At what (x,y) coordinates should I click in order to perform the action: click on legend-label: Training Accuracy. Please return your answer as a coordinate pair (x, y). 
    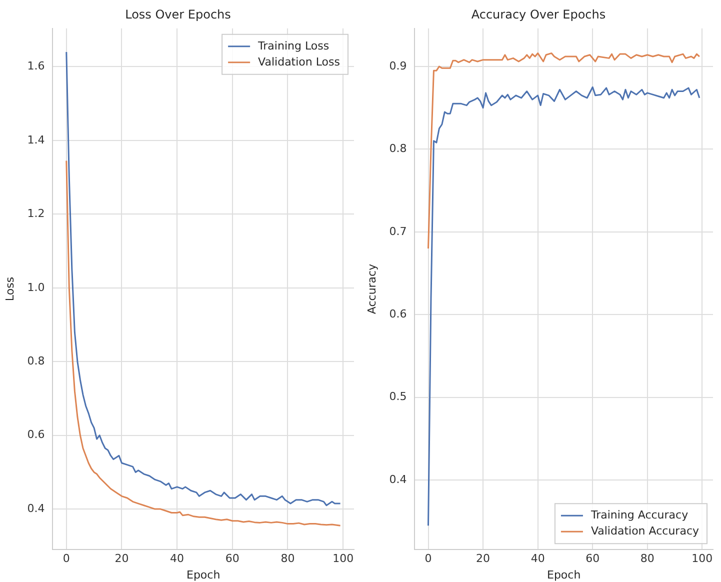
    Looking at the image, I should click on (639, 515).